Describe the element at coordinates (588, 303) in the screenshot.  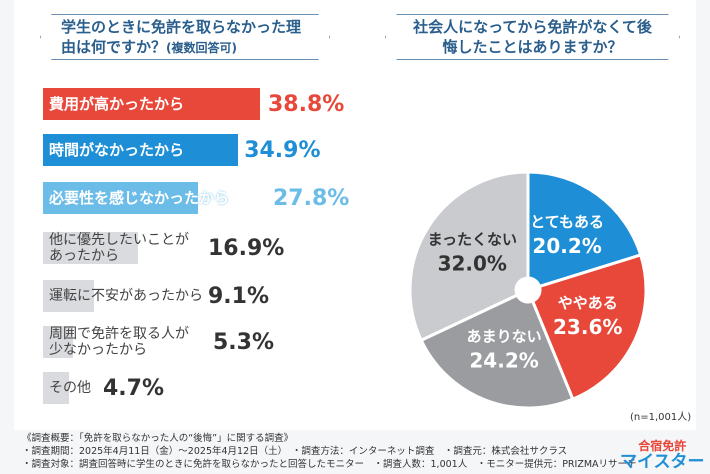
I see `pie-label: ややある` at that location.